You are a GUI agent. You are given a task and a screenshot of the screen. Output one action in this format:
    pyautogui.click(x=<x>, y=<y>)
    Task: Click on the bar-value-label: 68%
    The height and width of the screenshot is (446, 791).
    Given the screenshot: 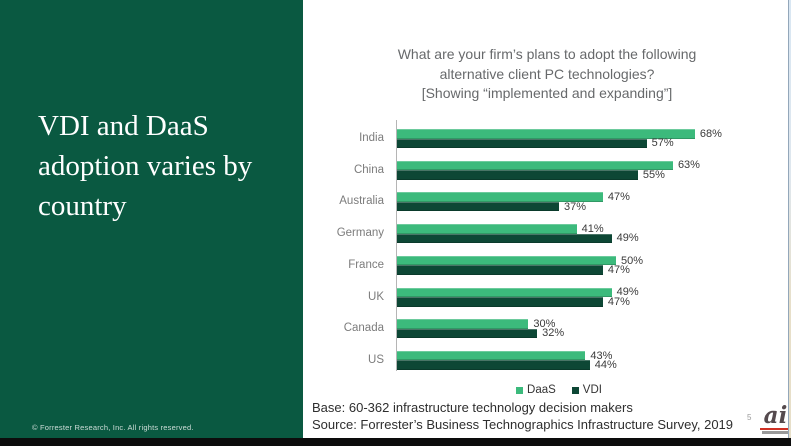 What is the action you would take?
    pyautogui.click(x=710, y=133)
    